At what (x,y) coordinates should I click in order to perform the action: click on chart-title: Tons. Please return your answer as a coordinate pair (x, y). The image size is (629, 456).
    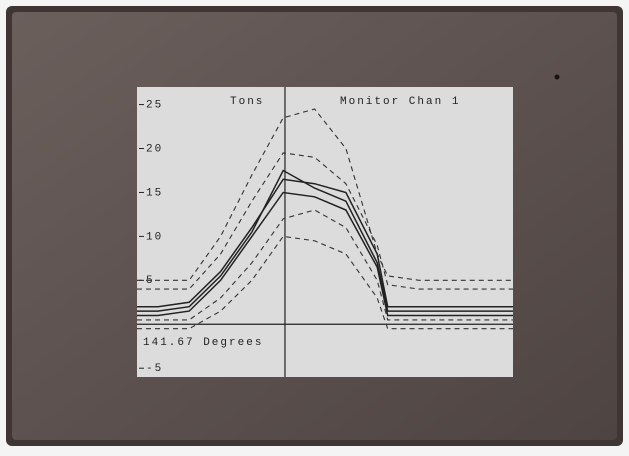
    Looking at the image, I should click on (247, 102).